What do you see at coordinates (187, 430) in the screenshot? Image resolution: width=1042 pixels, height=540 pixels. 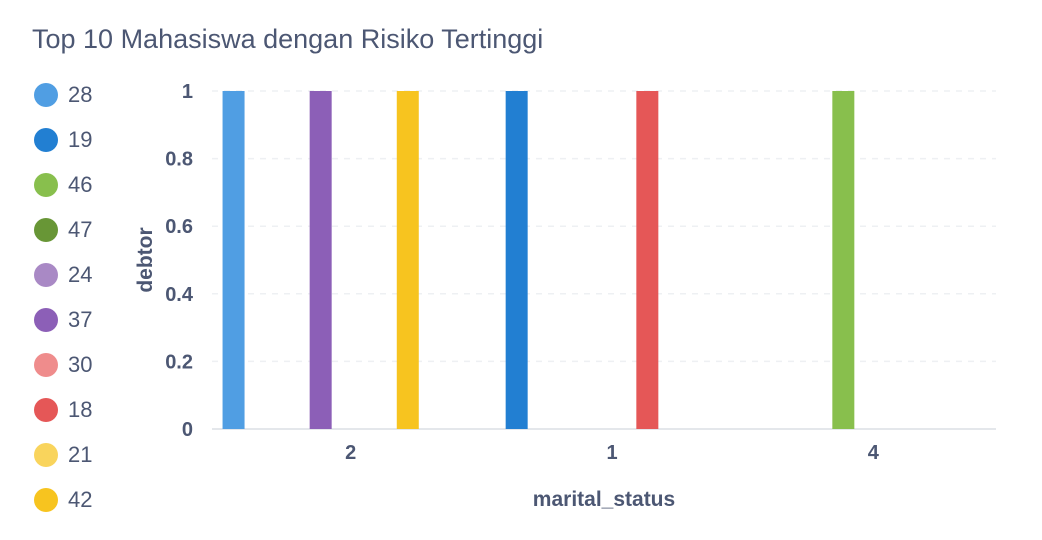 I see `y-tick-label: 0` at bounding box center [187, 430].